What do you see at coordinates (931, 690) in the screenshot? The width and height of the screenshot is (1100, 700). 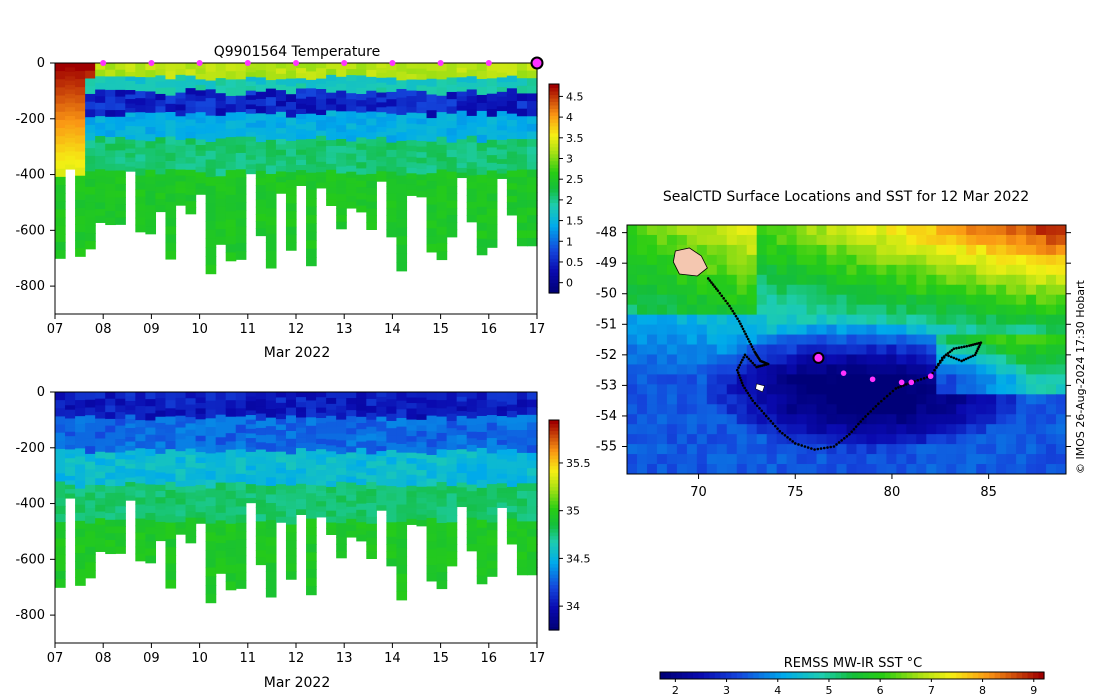 I see `colorbar-tick-label: 7` at bounding box center [931, 690].